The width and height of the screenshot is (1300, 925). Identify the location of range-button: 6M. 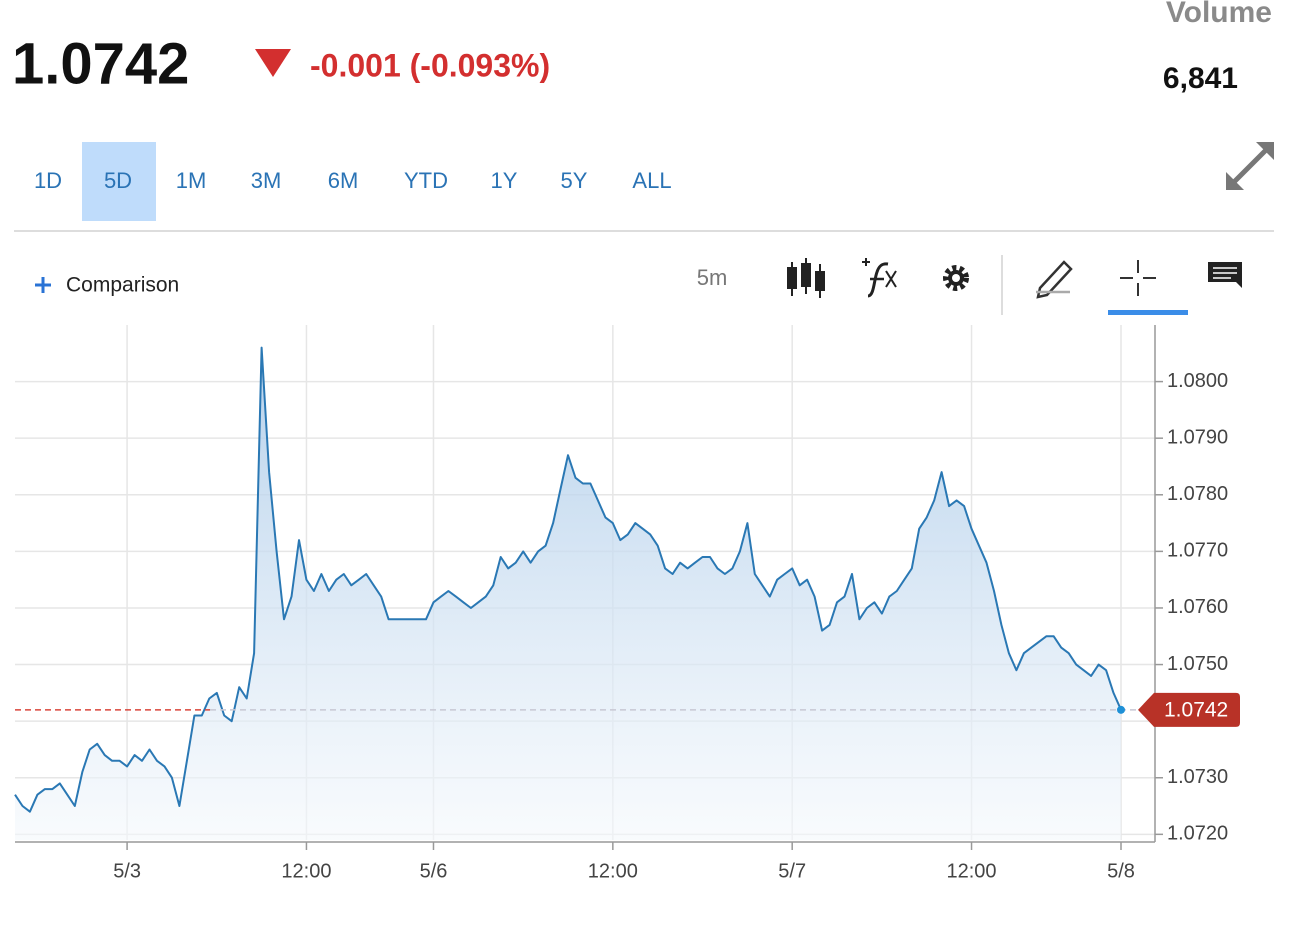
(343, 180).